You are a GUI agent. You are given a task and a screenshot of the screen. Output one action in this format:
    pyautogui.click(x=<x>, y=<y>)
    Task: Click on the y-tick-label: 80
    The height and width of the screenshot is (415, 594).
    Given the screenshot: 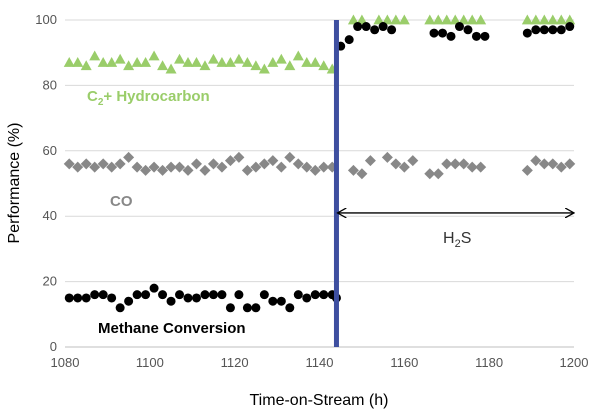 What is the action you would take?
    pyautogui.click(x=50, y=84)
    